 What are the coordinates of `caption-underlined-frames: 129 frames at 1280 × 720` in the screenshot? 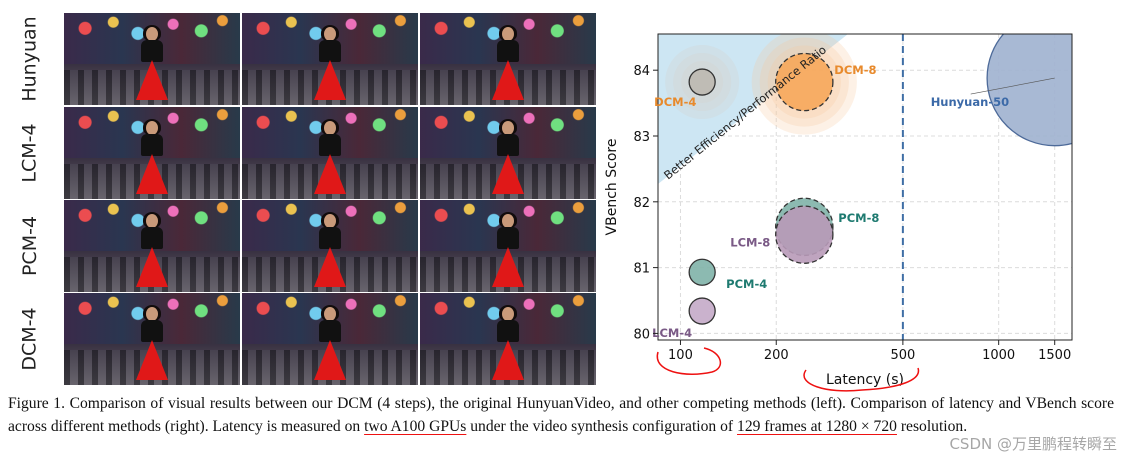 It's located at (817, 426).